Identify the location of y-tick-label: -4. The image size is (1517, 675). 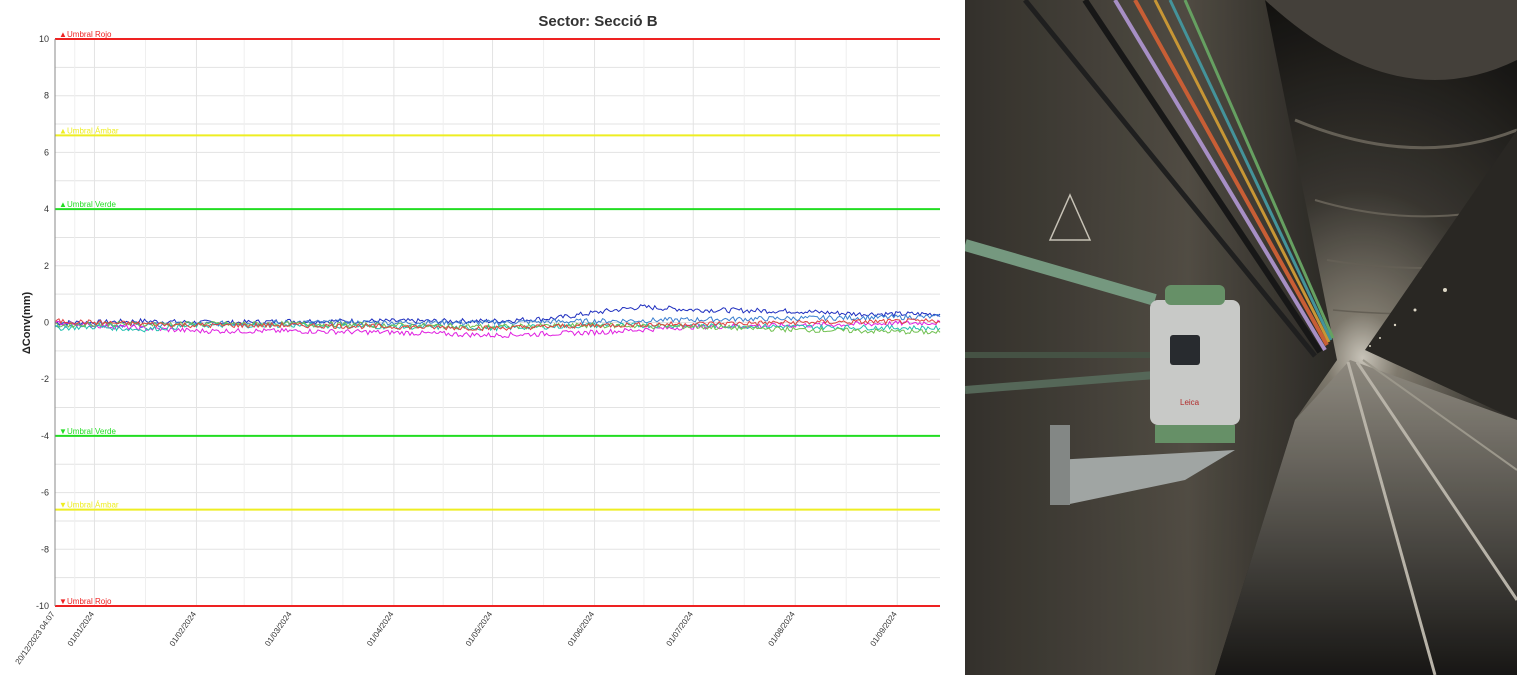
(45, 436).